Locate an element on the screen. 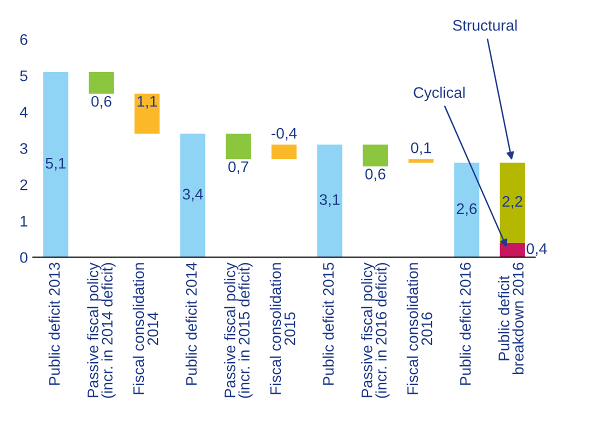 The image size is (598, 436). text: Cyclical is located at coordinates (439, 94).